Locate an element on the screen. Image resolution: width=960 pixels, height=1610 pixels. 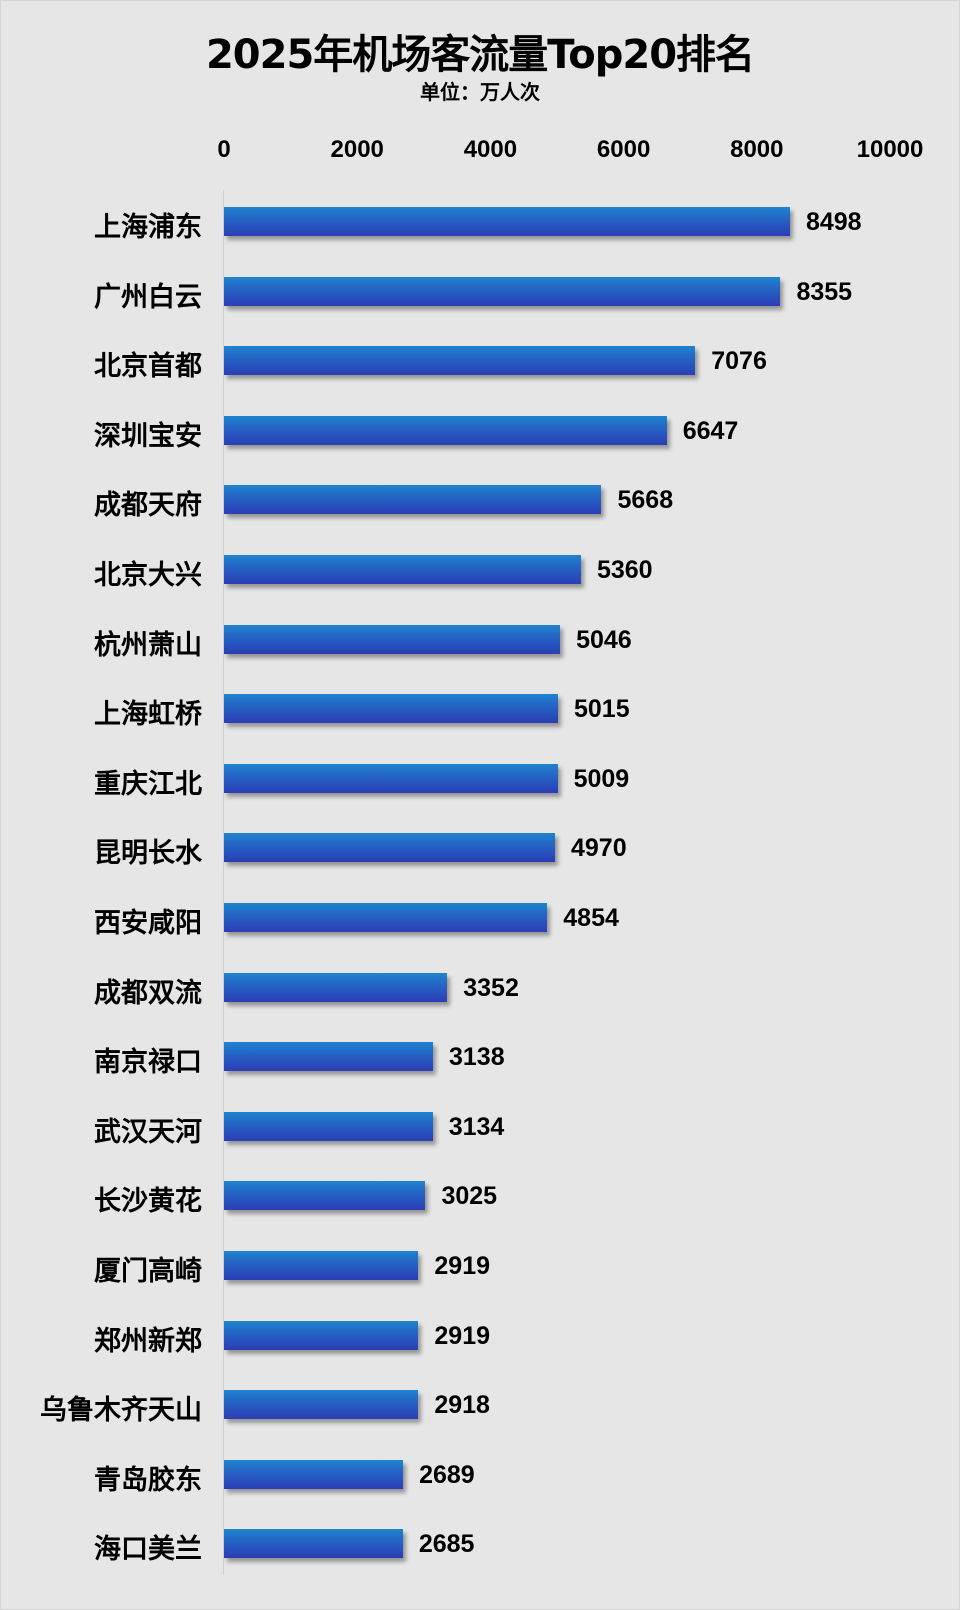
category-label: 北京首都 is located at coordinates (148, 367).